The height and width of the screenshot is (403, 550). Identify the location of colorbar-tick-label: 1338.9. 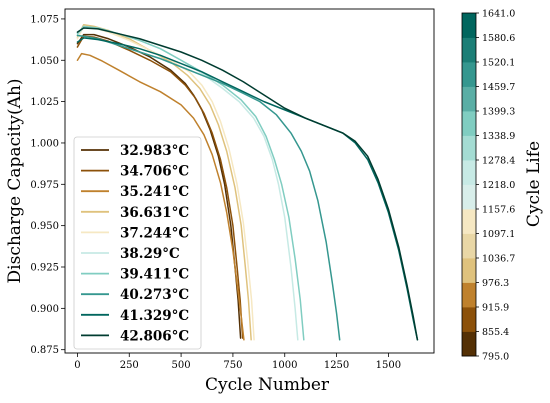
(498, 136).